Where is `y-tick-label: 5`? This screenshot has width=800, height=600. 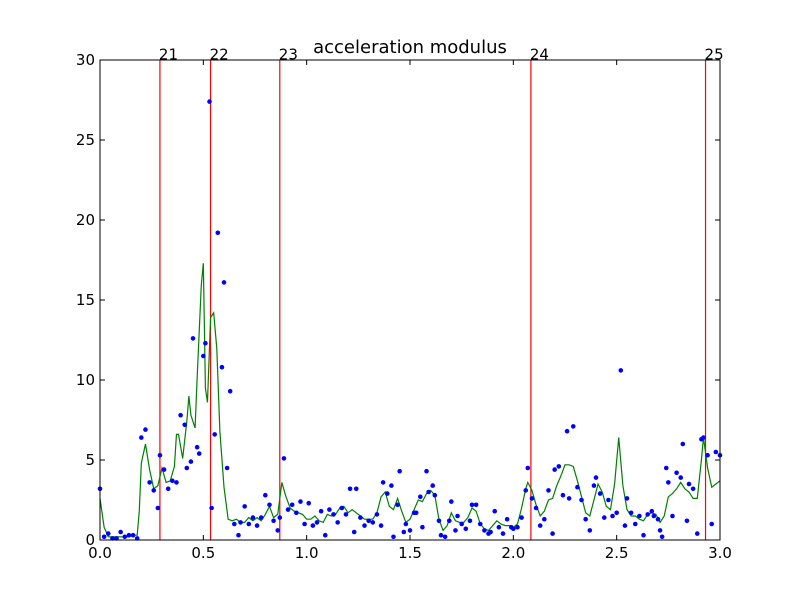 y-tick-label: 5 is located at coordinates (90, 460).